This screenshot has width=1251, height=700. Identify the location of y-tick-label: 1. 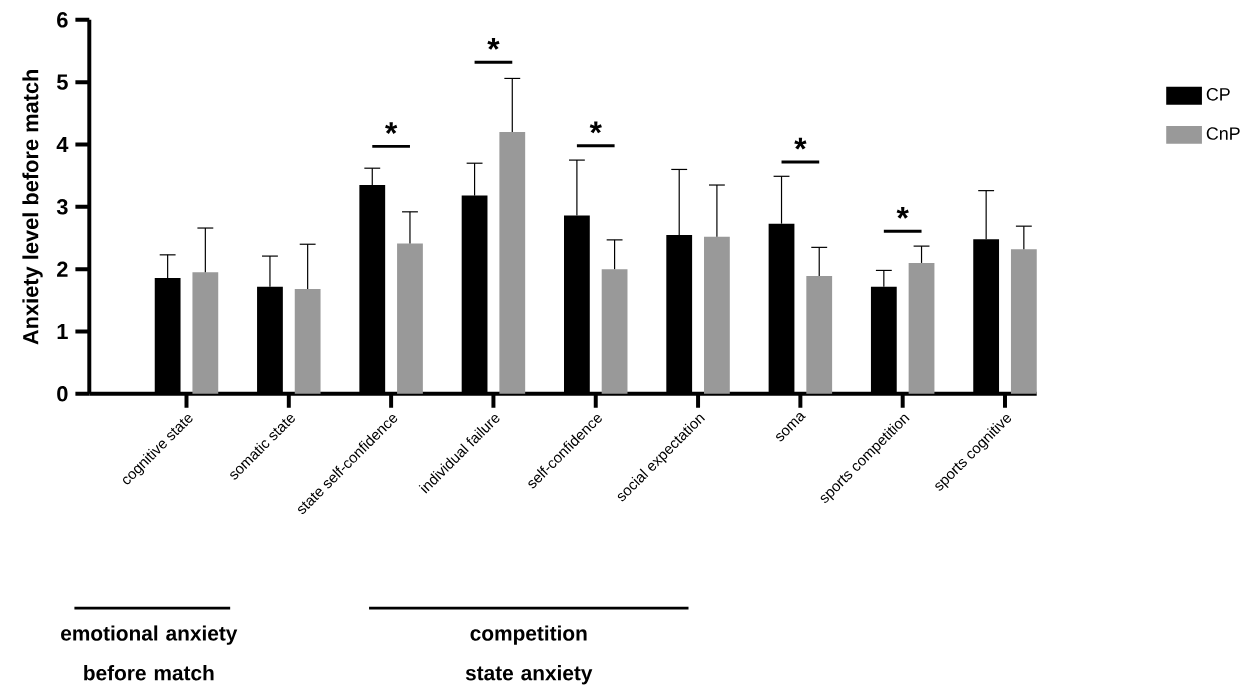
(62, 331).